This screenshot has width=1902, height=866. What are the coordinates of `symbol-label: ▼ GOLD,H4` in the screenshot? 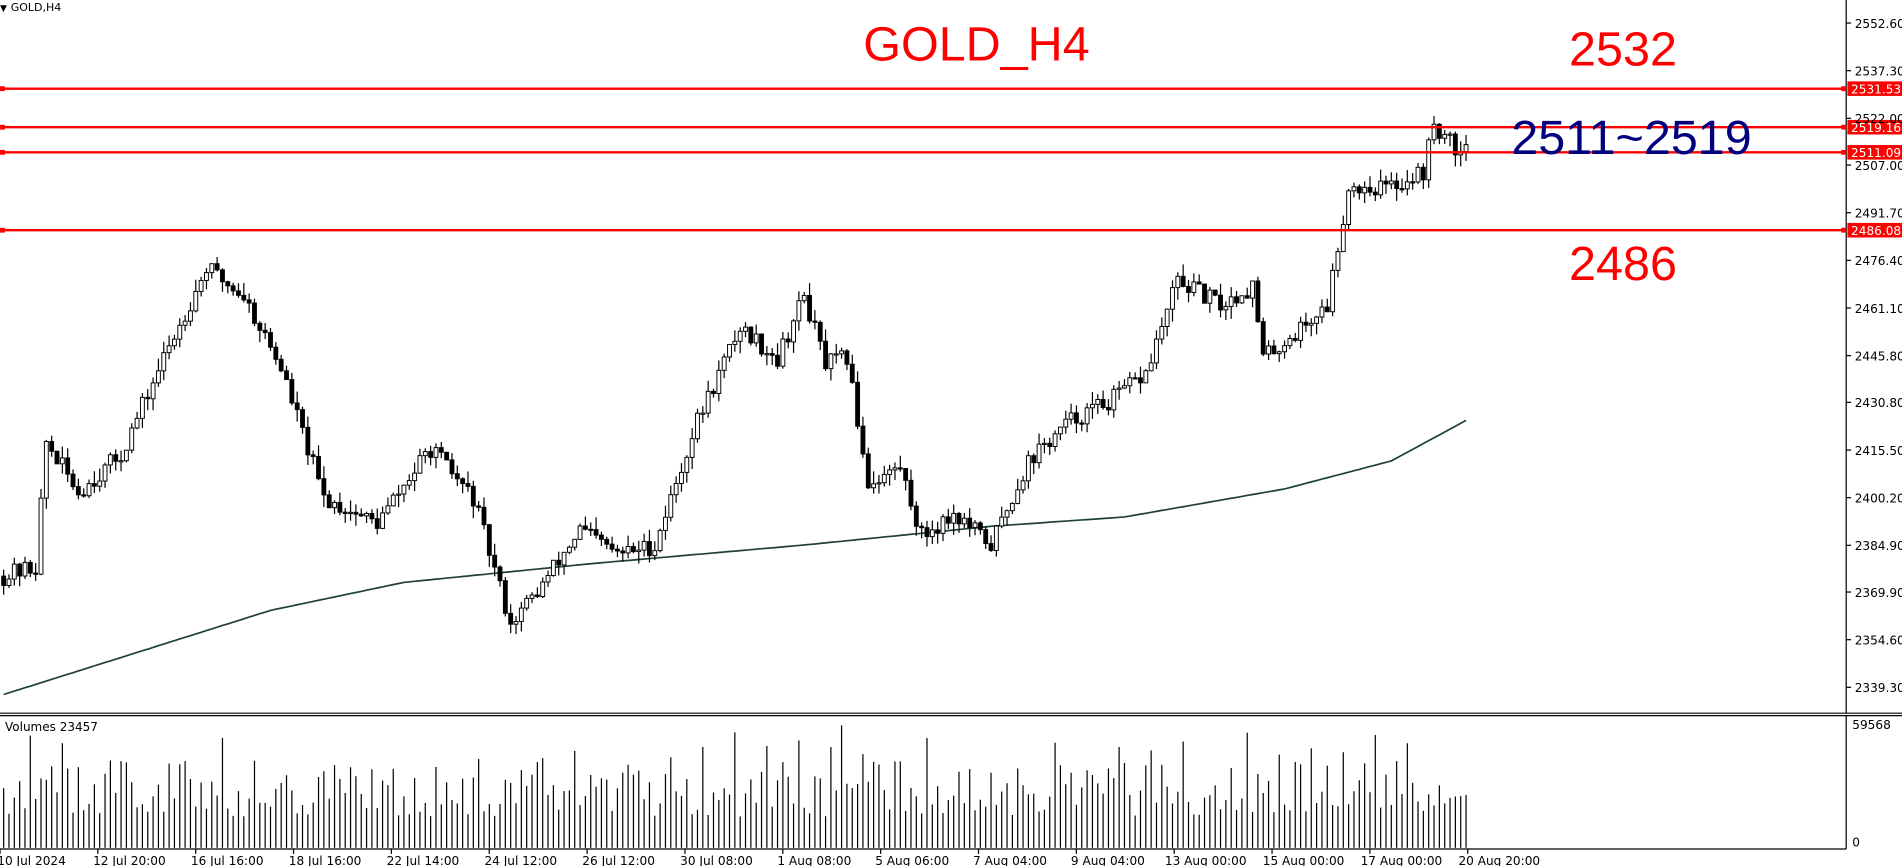 It's located at (30, 7).